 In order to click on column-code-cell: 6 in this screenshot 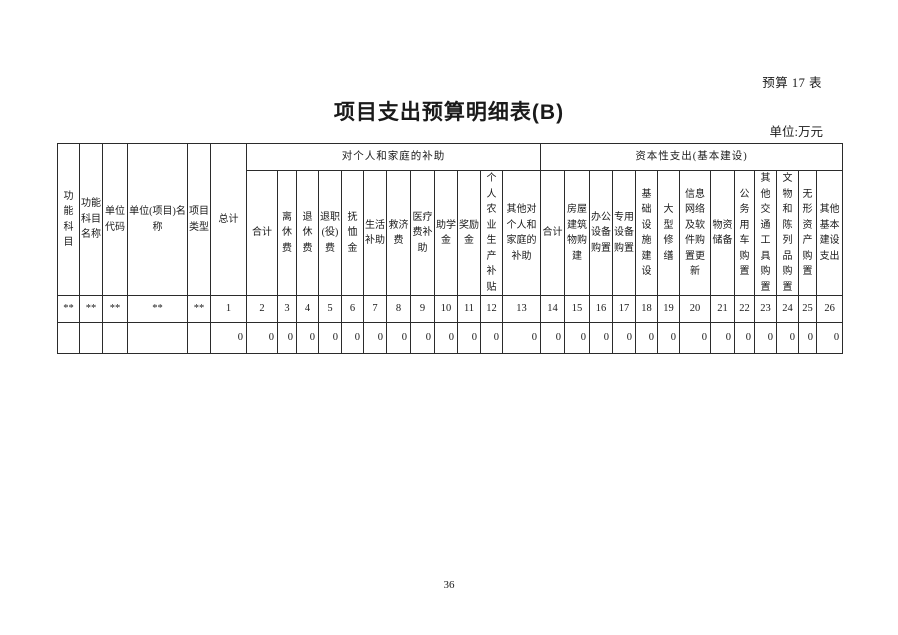, I will do `click(352, 309)`.